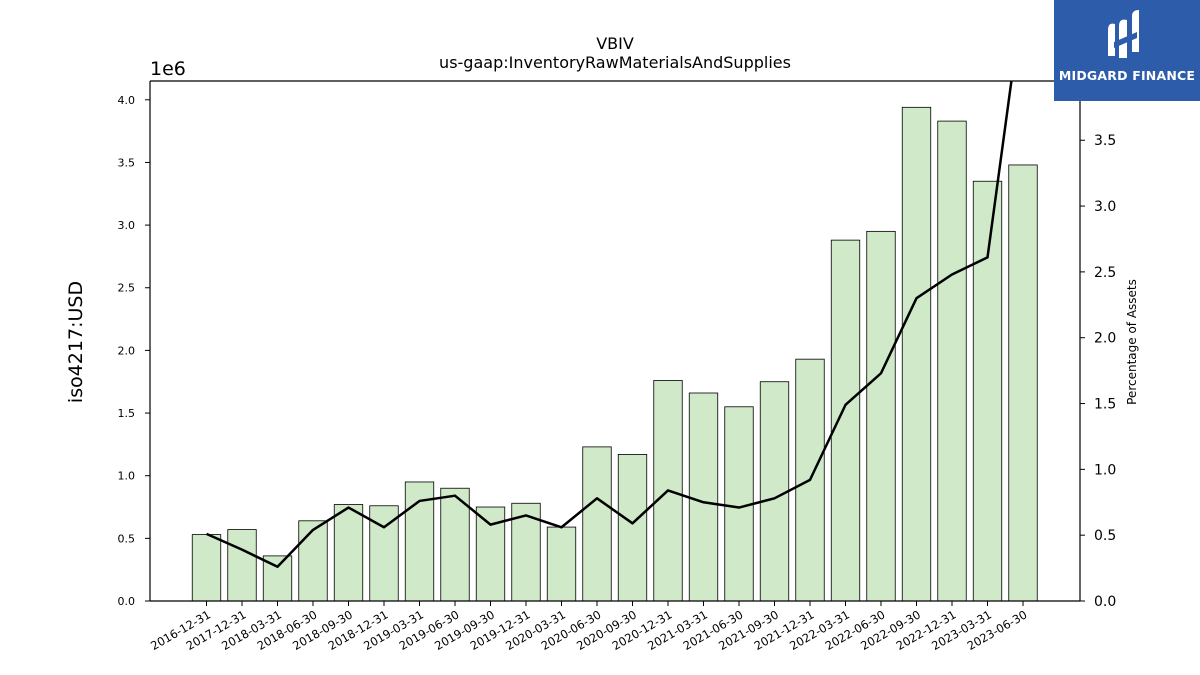  I want to click on chart-title: VBIV, so click(615, 43).